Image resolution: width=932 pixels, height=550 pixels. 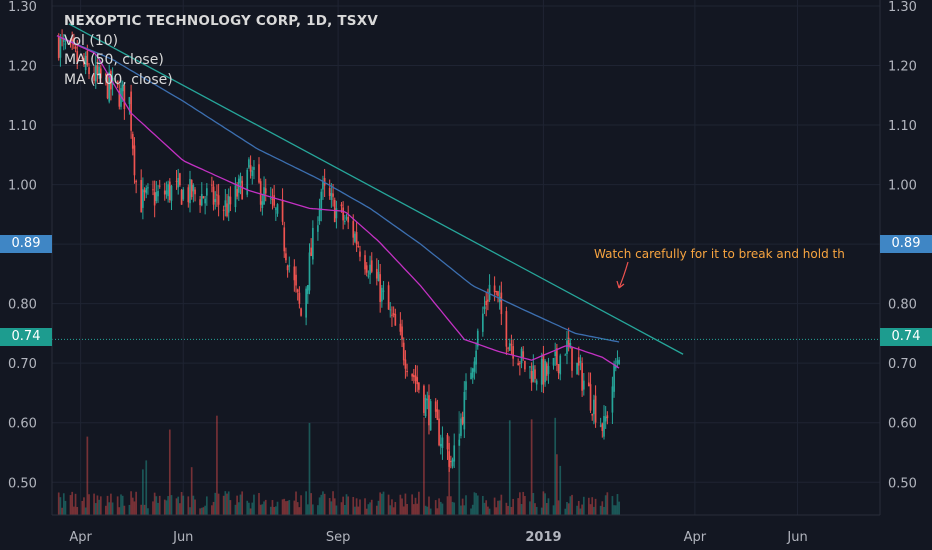 I want to click on legend-ma50: MA (50, close), so click(x=114, y=60).